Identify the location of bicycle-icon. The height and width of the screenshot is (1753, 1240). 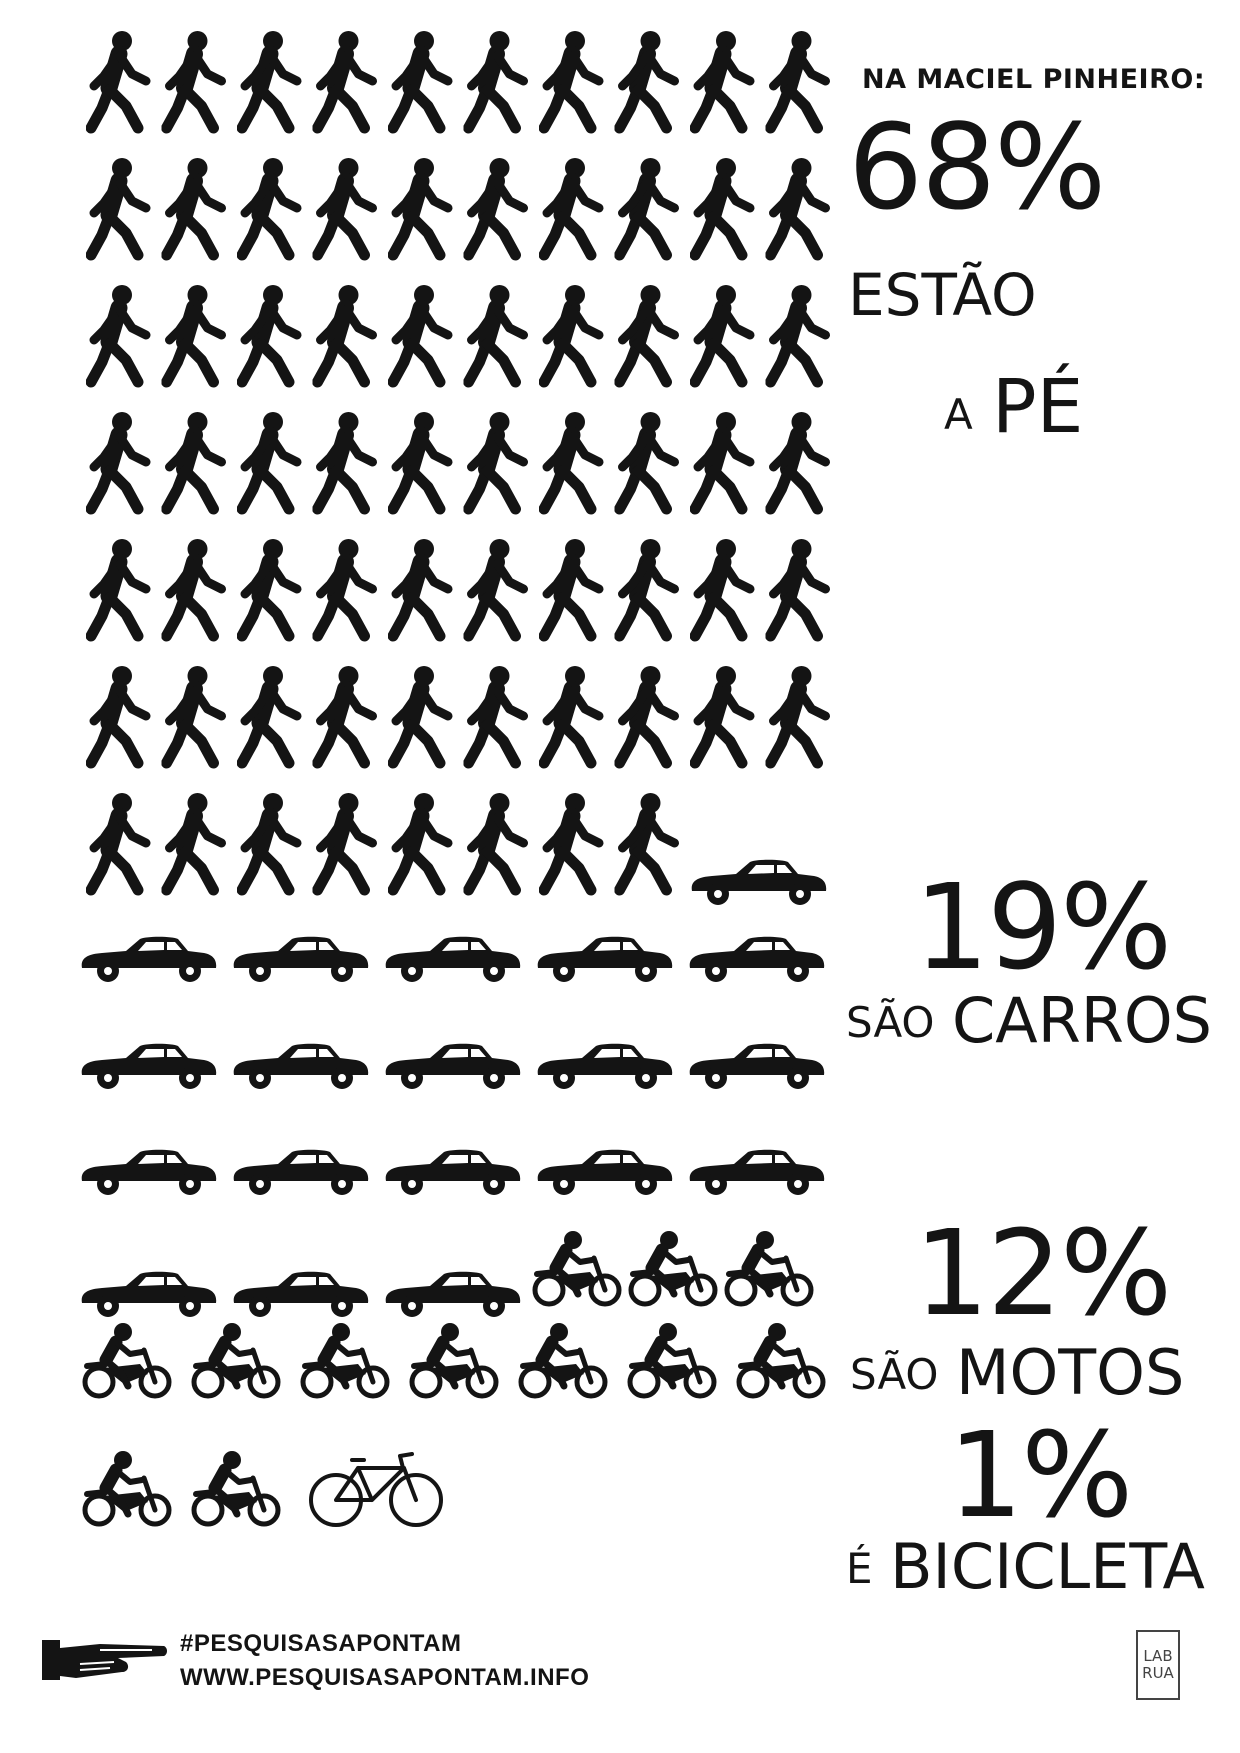
(376, 1489).